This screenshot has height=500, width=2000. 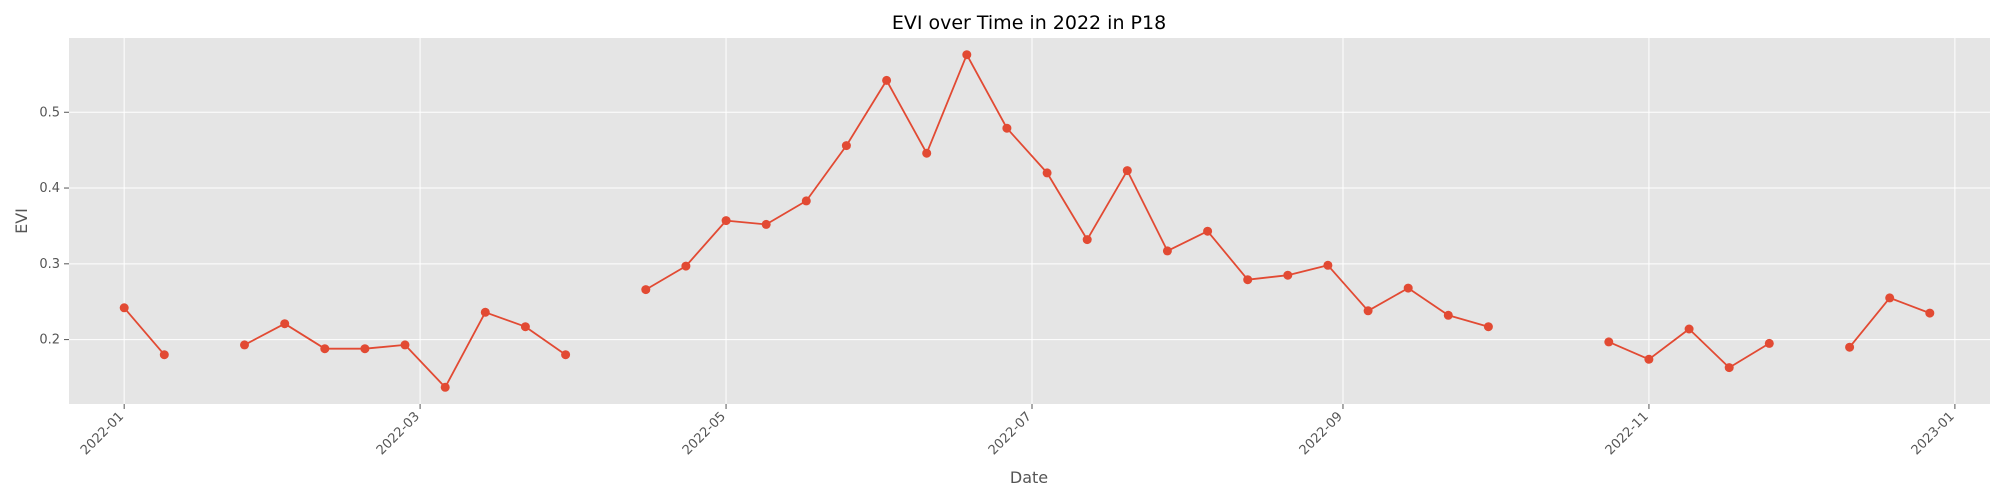 I want to click on y-tick-label: 0.2, so click(x=49, y=340).